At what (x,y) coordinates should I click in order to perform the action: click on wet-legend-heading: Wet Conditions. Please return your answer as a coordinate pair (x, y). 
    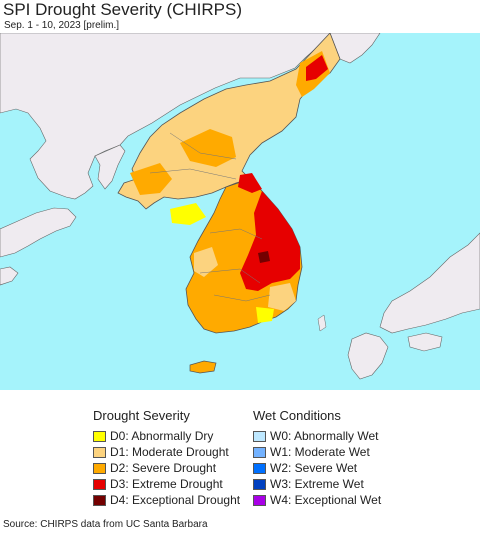
    Looking at the image, I should click on (297, 415).